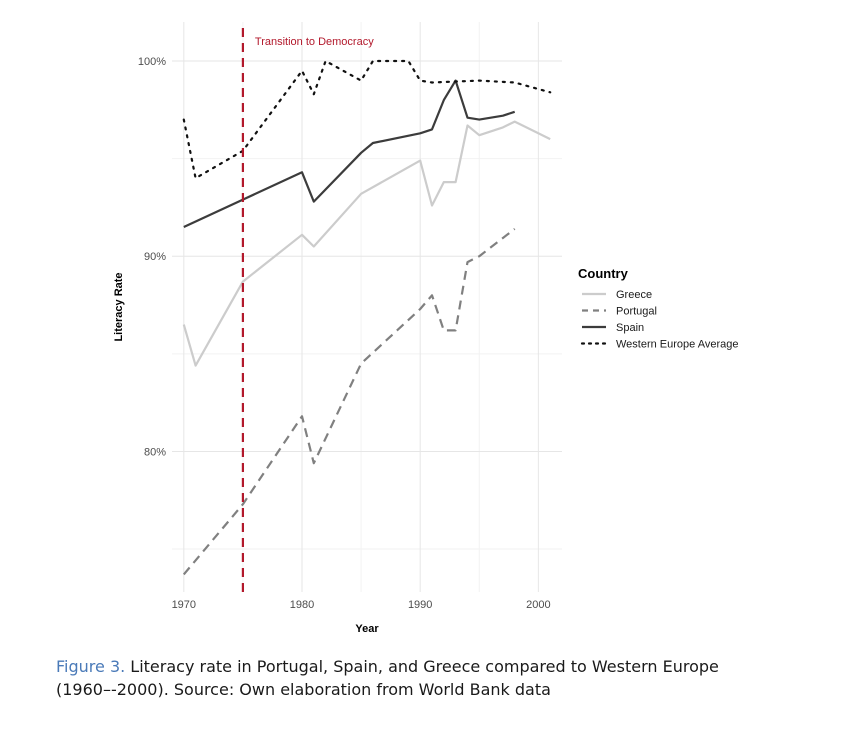 The image size is (852, 734). I want to click on x-axis-title: Year, so click(367, 629).